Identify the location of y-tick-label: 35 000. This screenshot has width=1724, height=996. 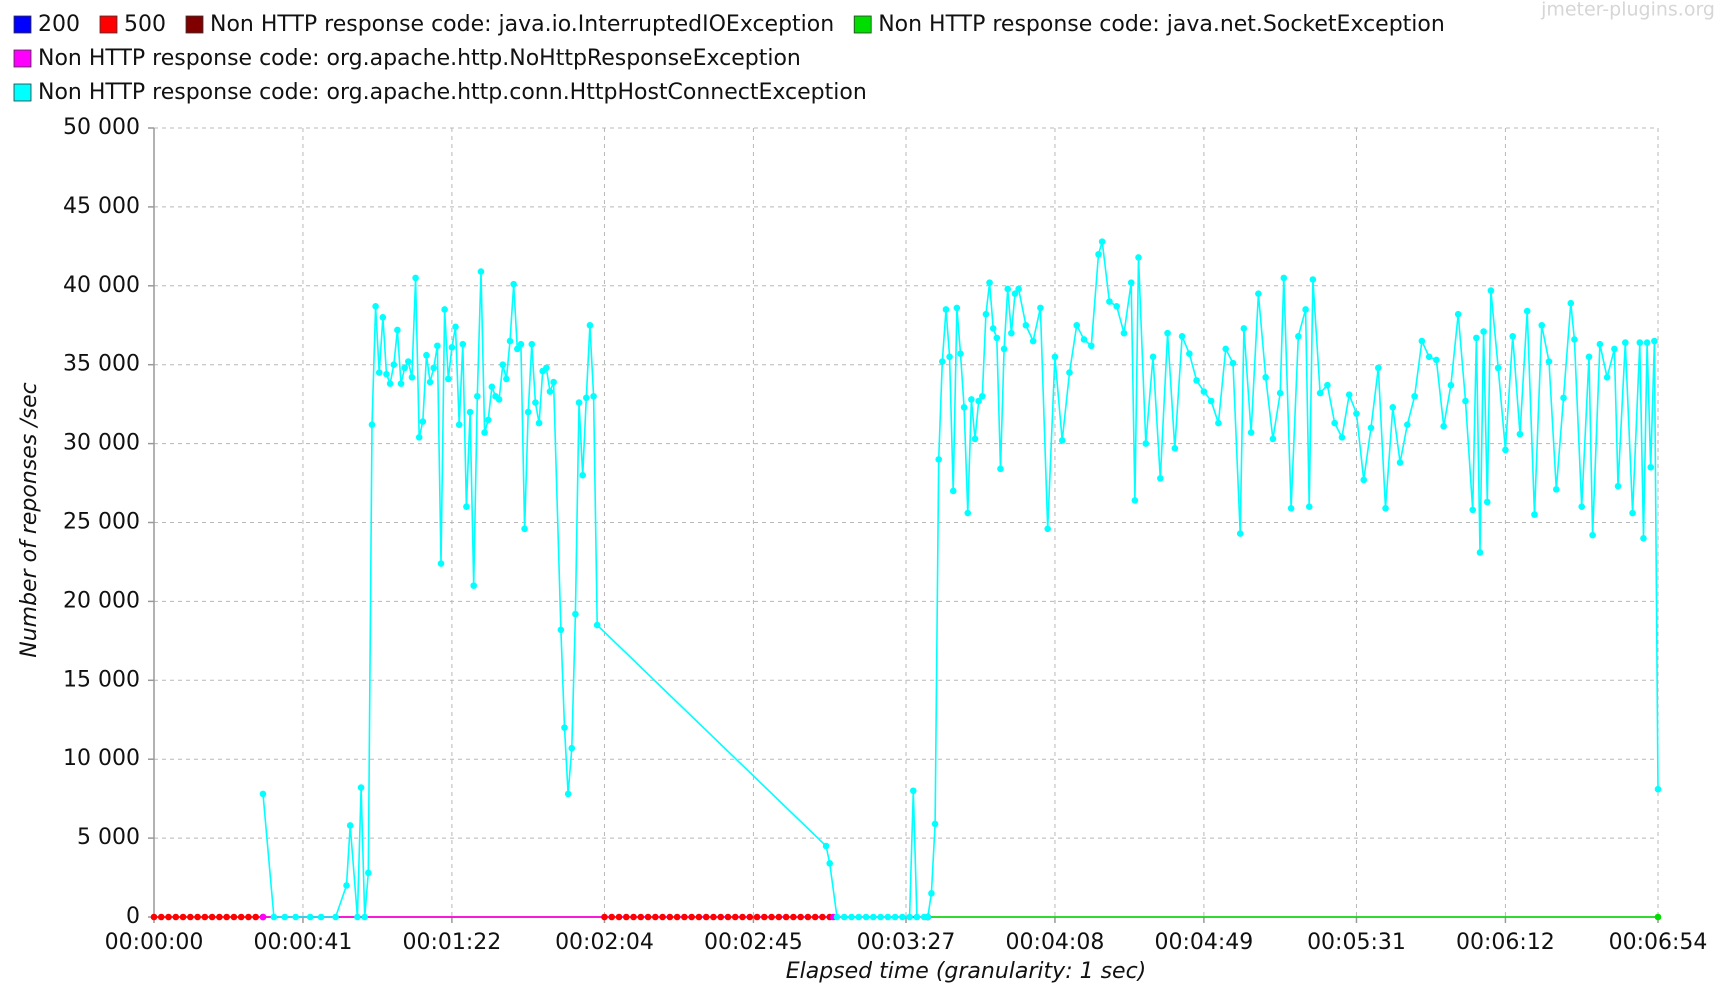
(101, 364).